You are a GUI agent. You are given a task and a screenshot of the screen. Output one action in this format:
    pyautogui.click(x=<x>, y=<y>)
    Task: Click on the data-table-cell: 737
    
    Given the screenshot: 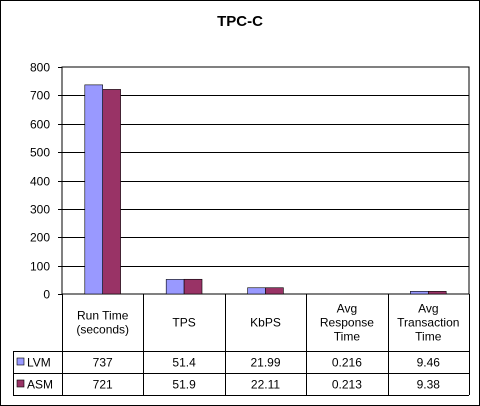 What is the action you would take?
    pyautogui.click(x=103, y=363)
    